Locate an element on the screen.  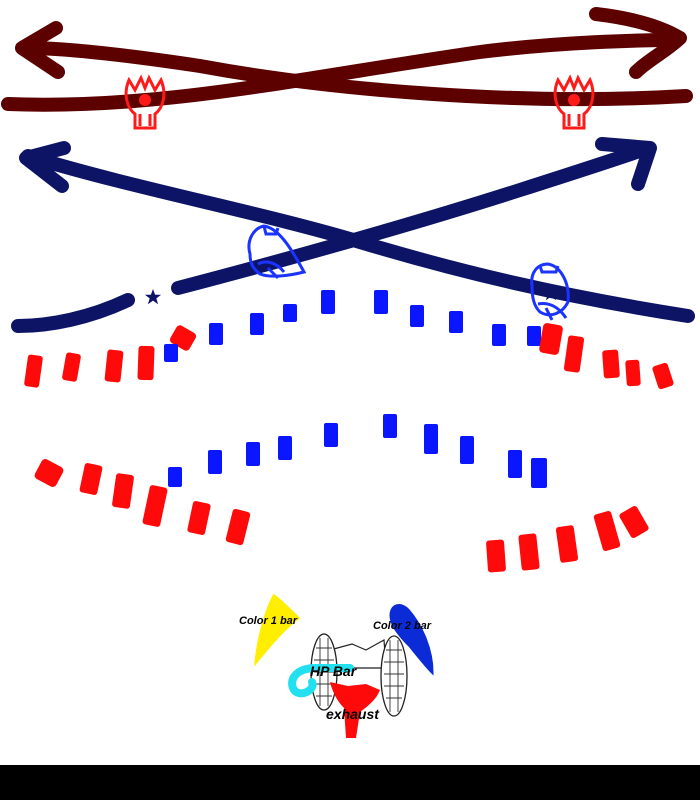
player-ship-icon is located at coordinates (344, 665).